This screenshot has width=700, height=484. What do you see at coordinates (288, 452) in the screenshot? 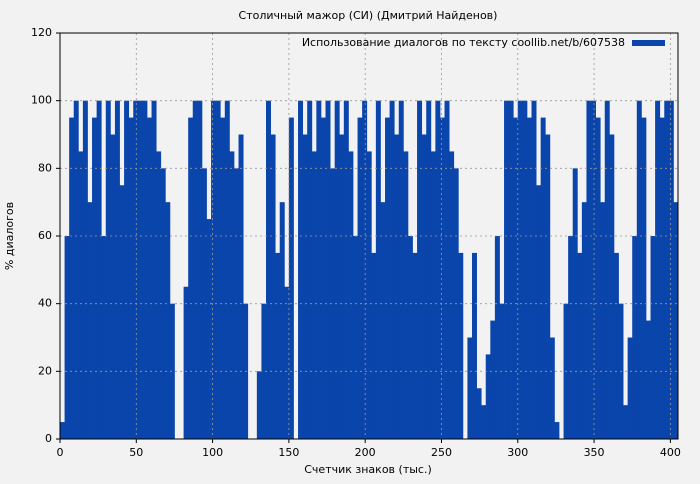
I see `x-tick-label: 150` at bounding box center [288, 452].